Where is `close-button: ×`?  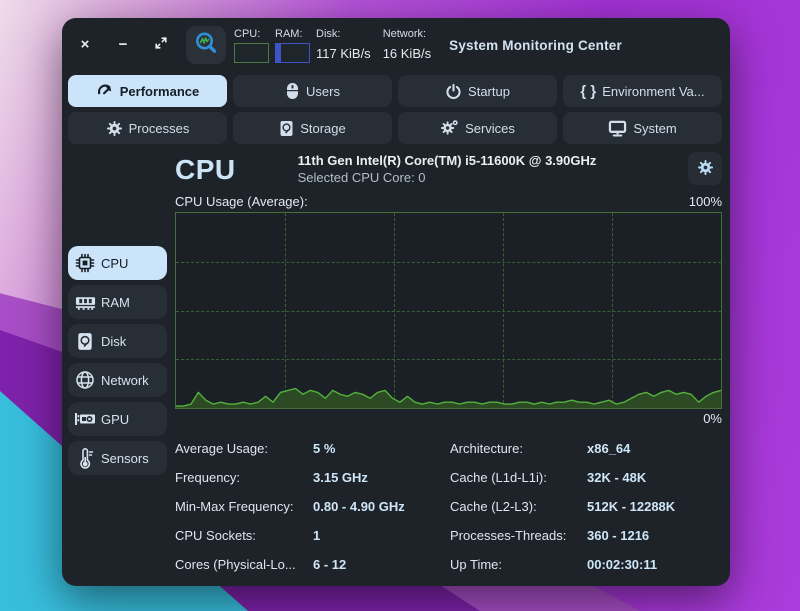 close-button: × is located at coordinates (85, 45).